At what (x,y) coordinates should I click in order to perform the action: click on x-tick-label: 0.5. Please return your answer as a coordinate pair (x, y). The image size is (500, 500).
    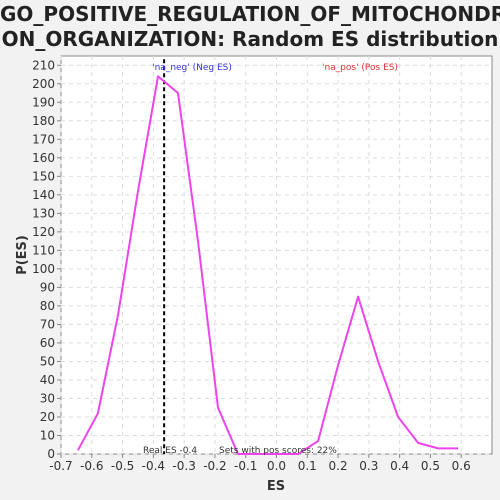
    Looking at the image, I should click on (430, 466).